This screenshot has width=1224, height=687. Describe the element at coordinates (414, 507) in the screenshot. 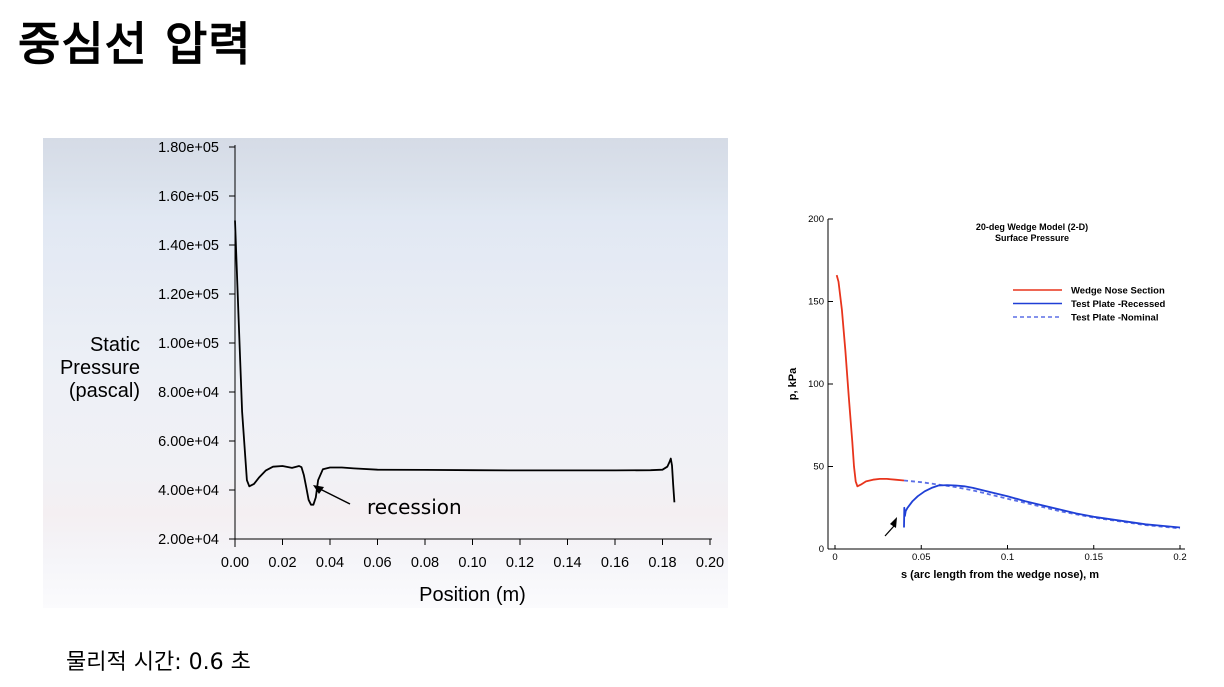

I see `recession-annotation: recession` at that location.